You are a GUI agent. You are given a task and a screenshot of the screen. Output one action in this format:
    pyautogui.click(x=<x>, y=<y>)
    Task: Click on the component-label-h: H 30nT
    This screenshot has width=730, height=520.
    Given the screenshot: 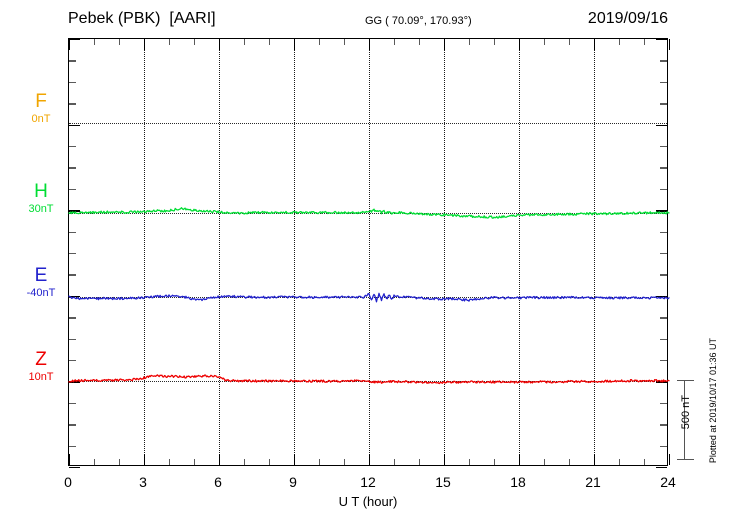 What is the action you would take?
    pyautogui.click(x=41, y=198)
    